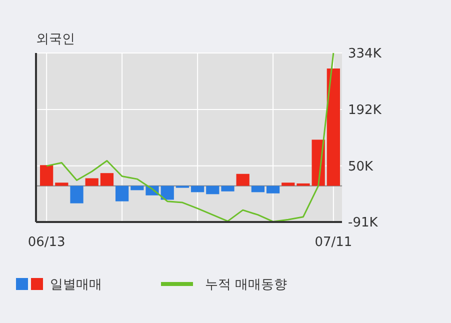 This screenshot has width=451, height=323. I want to click on legend-label: 누적 매매동향, so click(246, 285).